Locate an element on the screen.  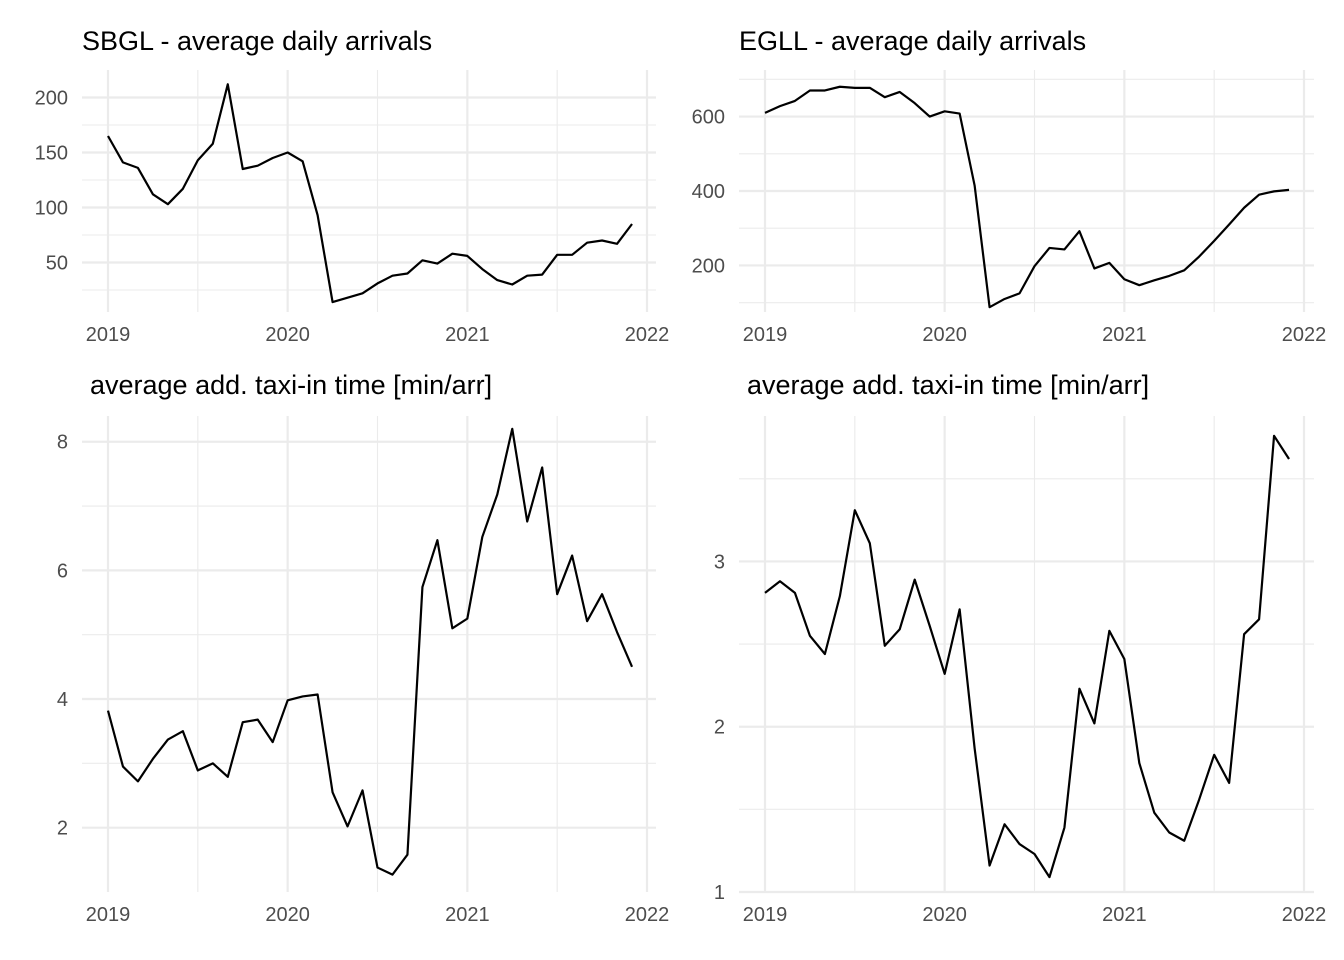
chart-title: SBGL - average daily arrivals is located at coordinates (257, 41).